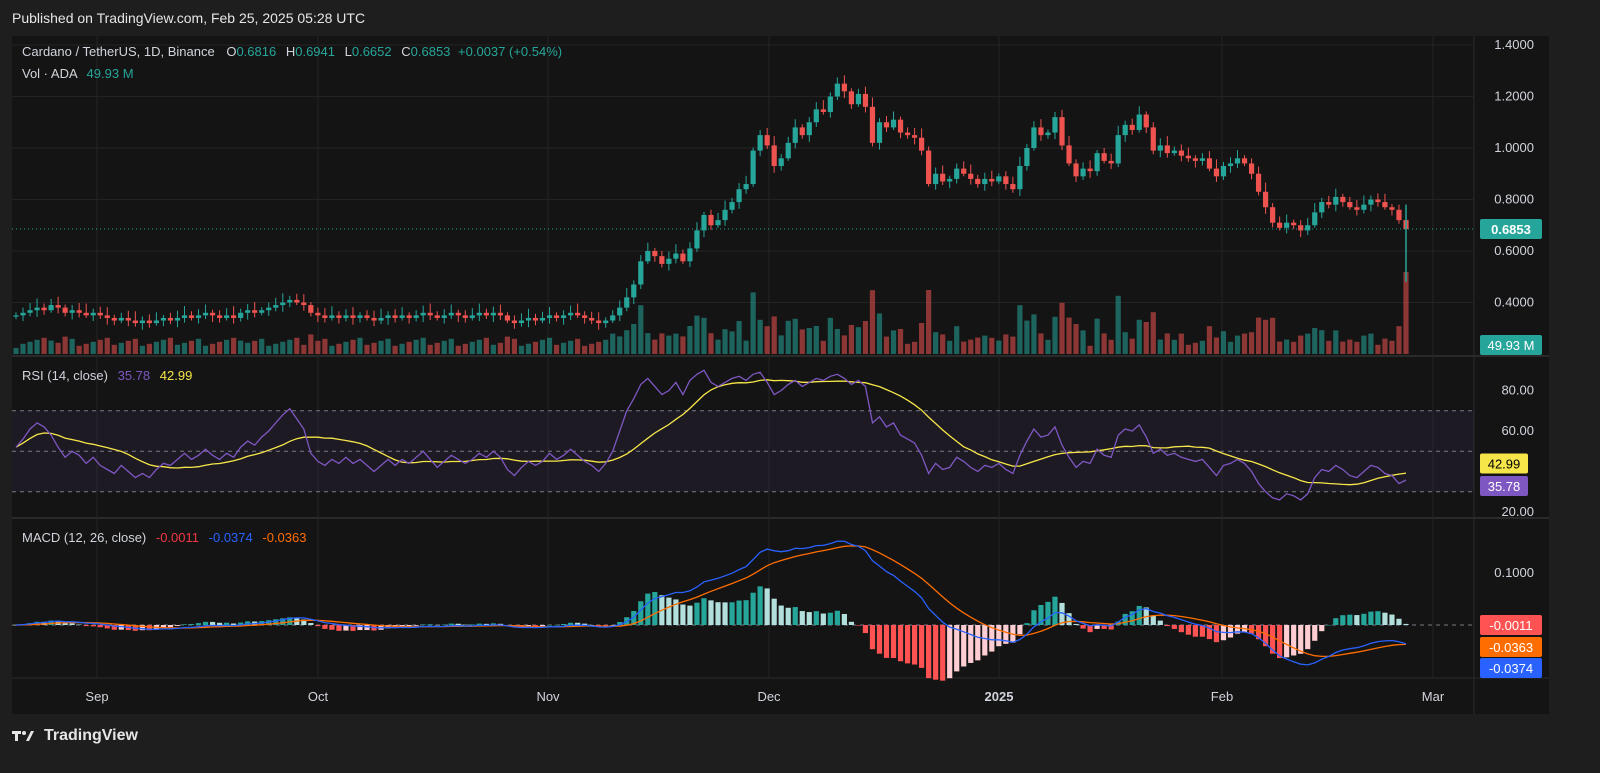 Image resolution: width=1600 pixels, height=773 pixels. Describe the element at coordinates (1514, 250) in the screenshot. I see `price-tick-label: 0.6000` at that location.